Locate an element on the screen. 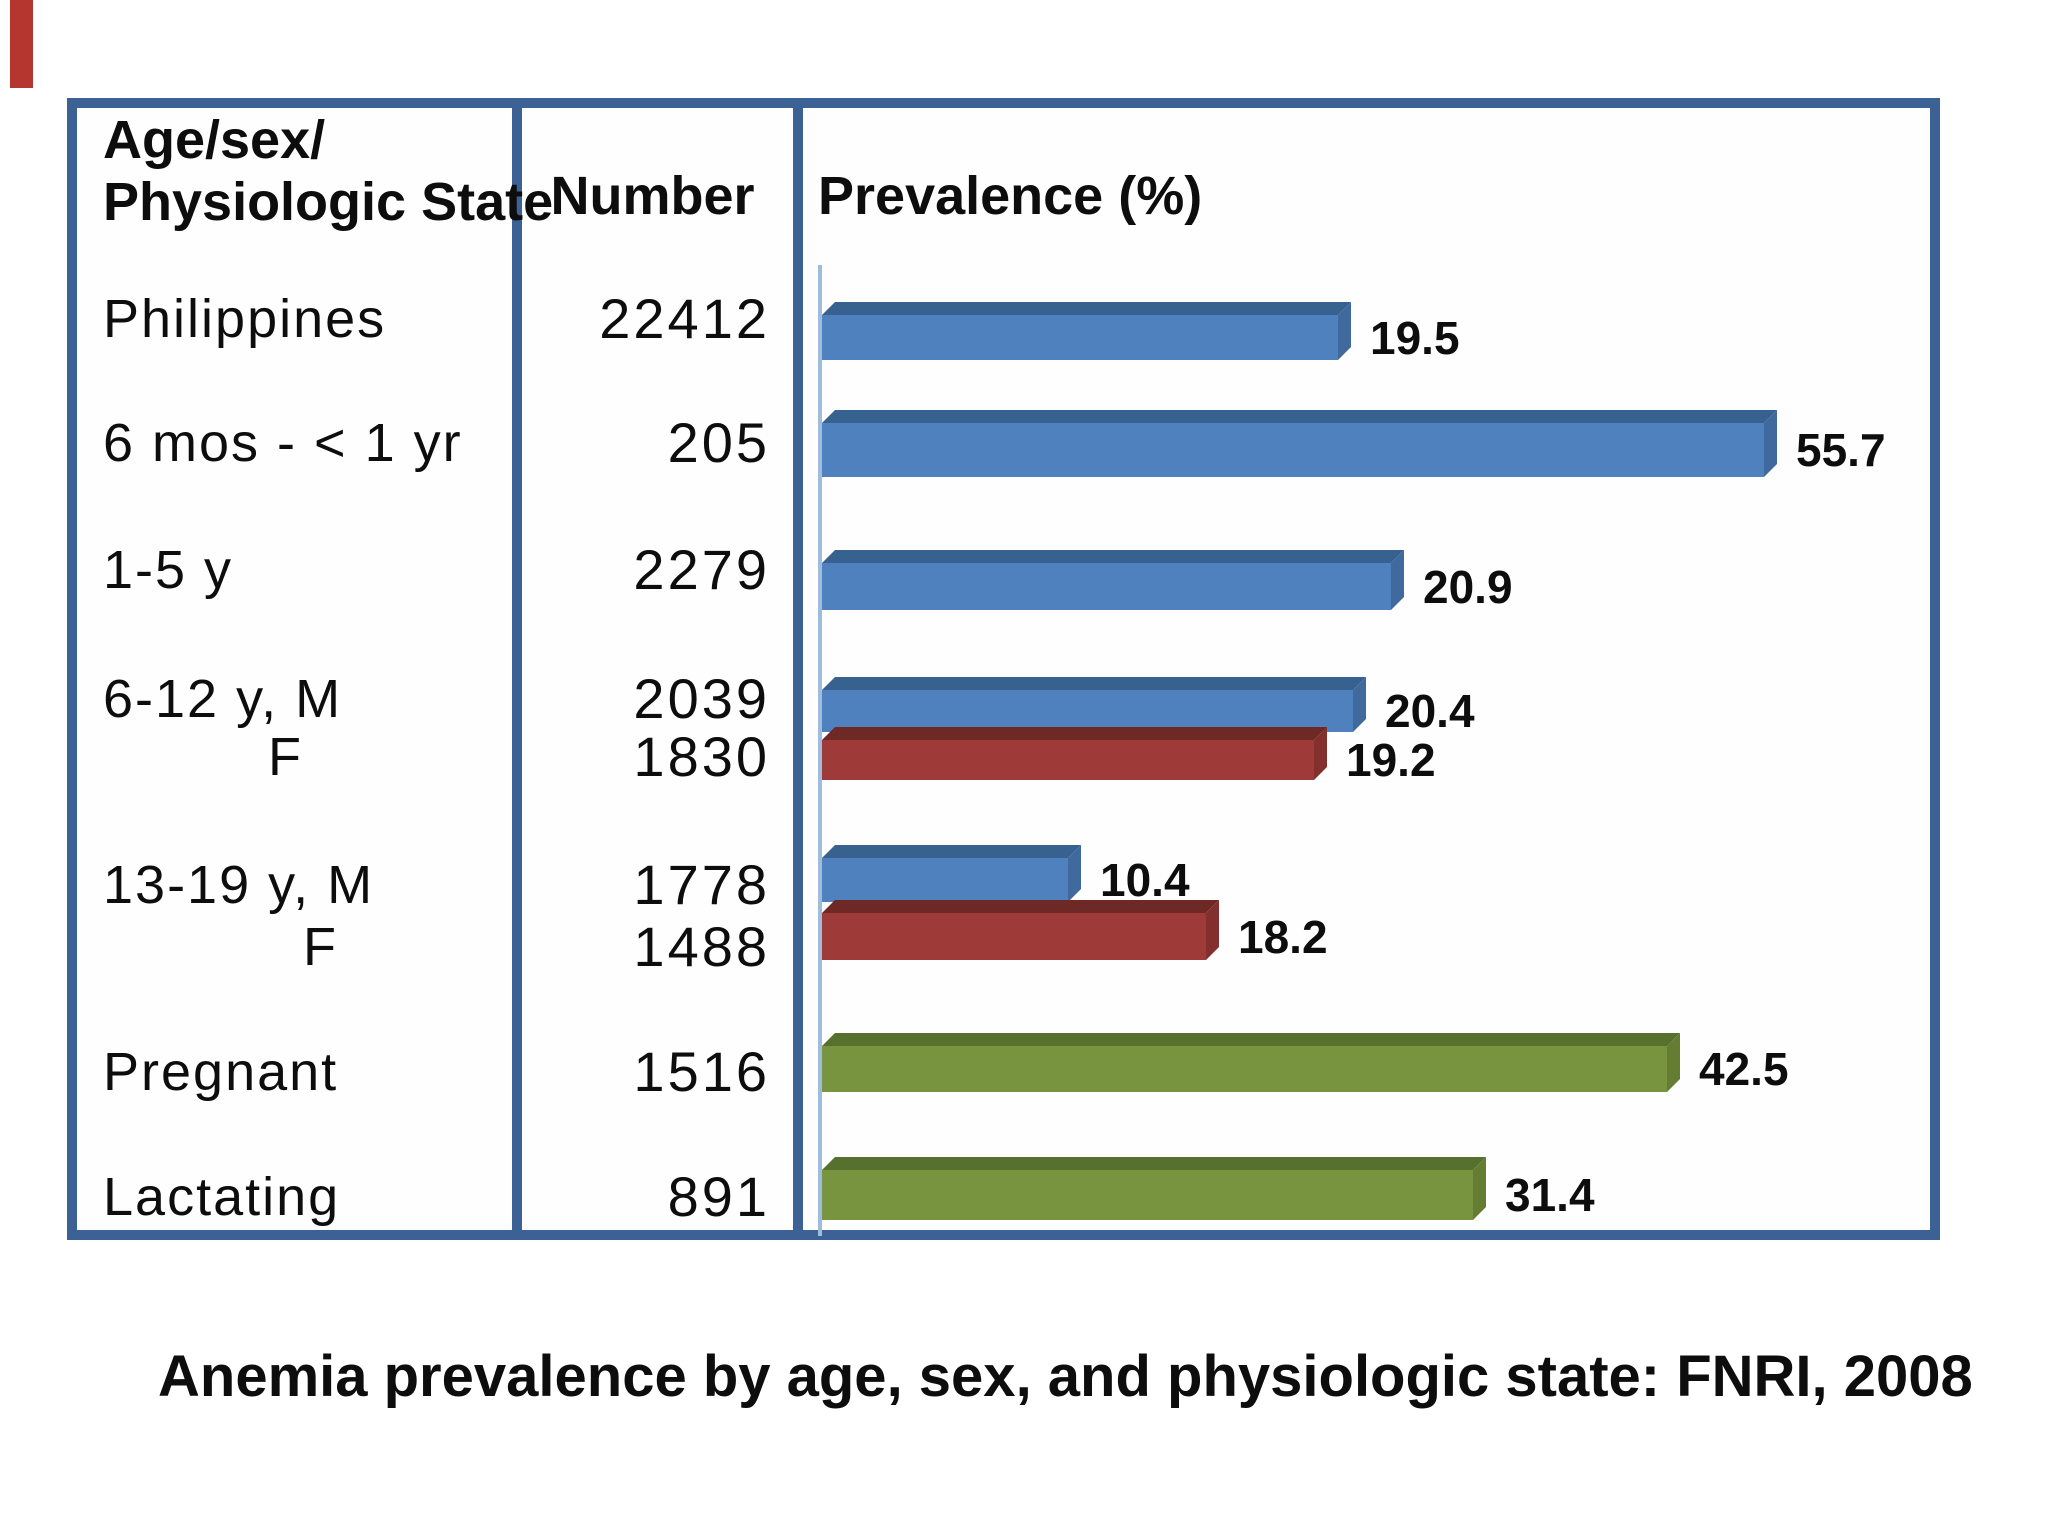  value-label-6-mos-1-yr: 55.7 is located at coordinates (1841, 450).